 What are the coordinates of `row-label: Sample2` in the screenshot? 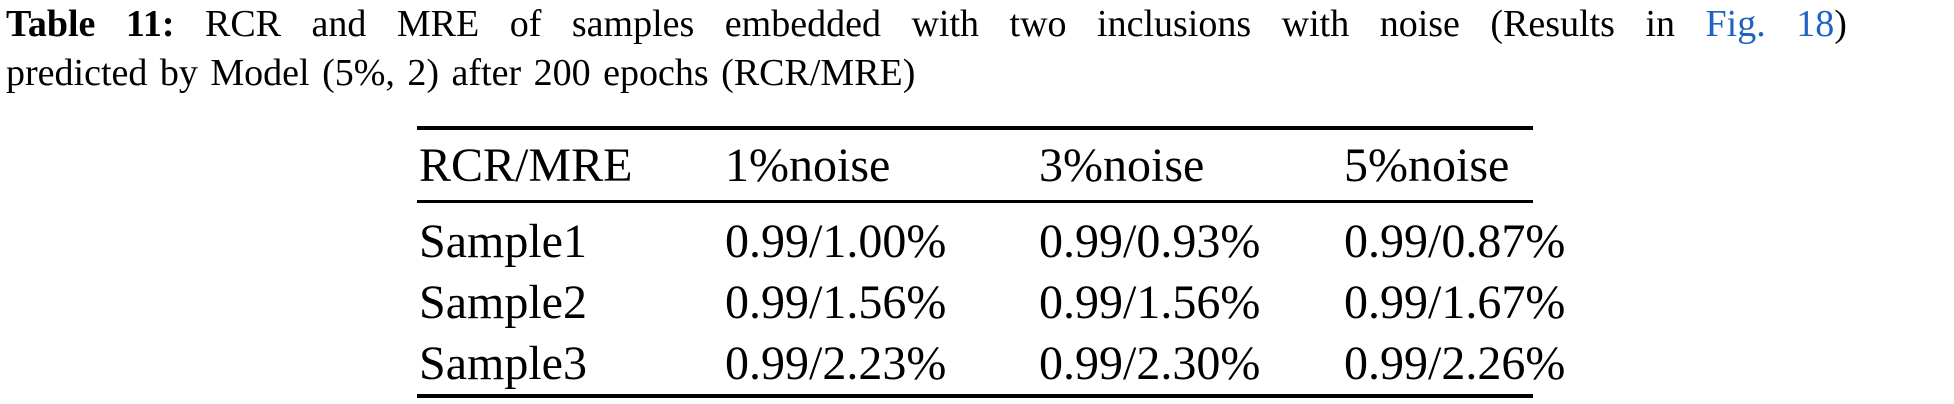 It's located at (503, 302).